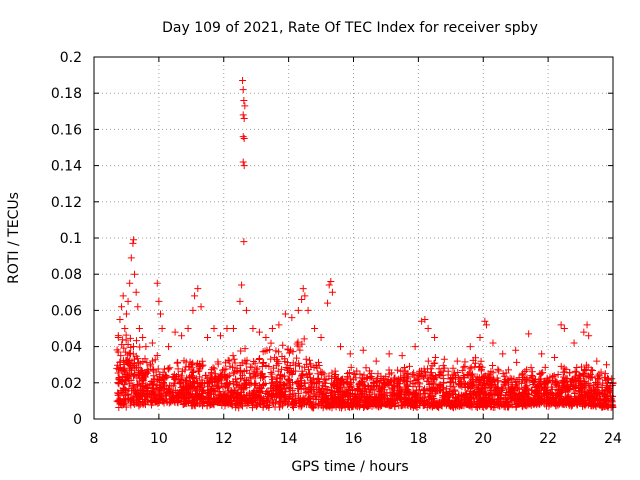 The width and height of the screenshot is (640, 480). What do you see at coordinates (66, 167) in the screenshot?
I see `y-tick-label: 0.14` at bounding box center [66, 167].